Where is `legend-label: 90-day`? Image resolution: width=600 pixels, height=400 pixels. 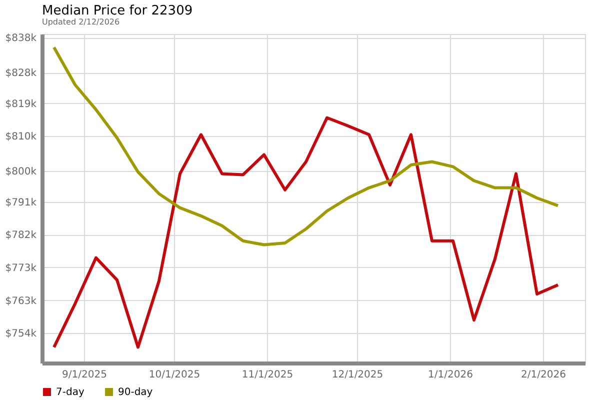 legend-label: 90-day is located at coordinates (135, 392).